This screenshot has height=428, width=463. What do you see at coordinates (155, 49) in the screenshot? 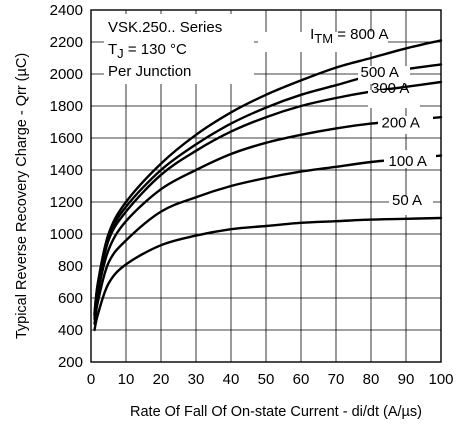
I see `temperature-value: = 130 °C` at bounding box center [155, 49].